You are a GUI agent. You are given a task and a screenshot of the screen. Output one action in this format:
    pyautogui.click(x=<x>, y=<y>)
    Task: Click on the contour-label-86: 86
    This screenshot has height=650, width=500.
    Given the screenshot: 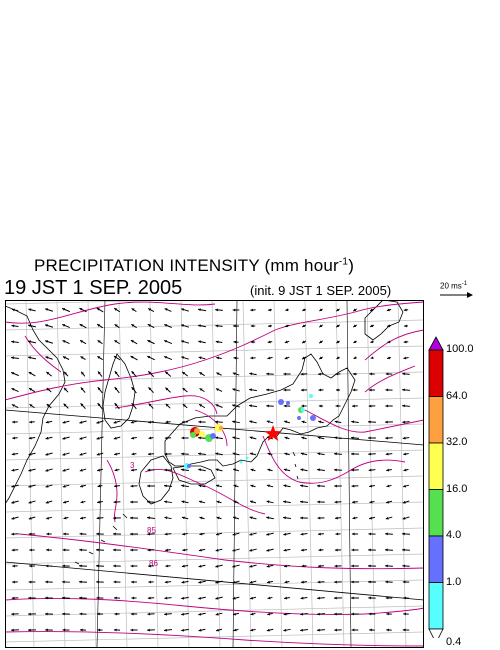 What is the action you would take?
    pyautogui.click(x=153, y=563)
    